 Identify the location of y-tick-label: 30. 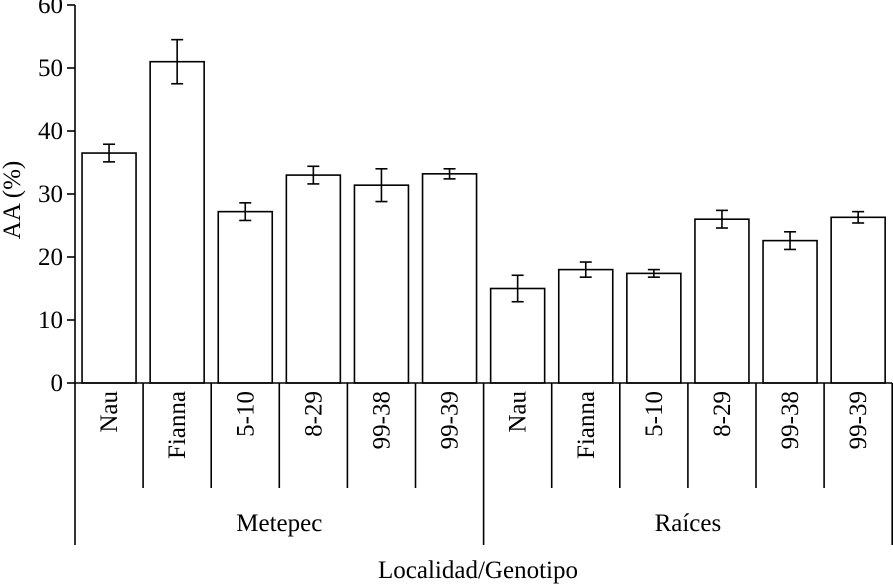
(50, 194).